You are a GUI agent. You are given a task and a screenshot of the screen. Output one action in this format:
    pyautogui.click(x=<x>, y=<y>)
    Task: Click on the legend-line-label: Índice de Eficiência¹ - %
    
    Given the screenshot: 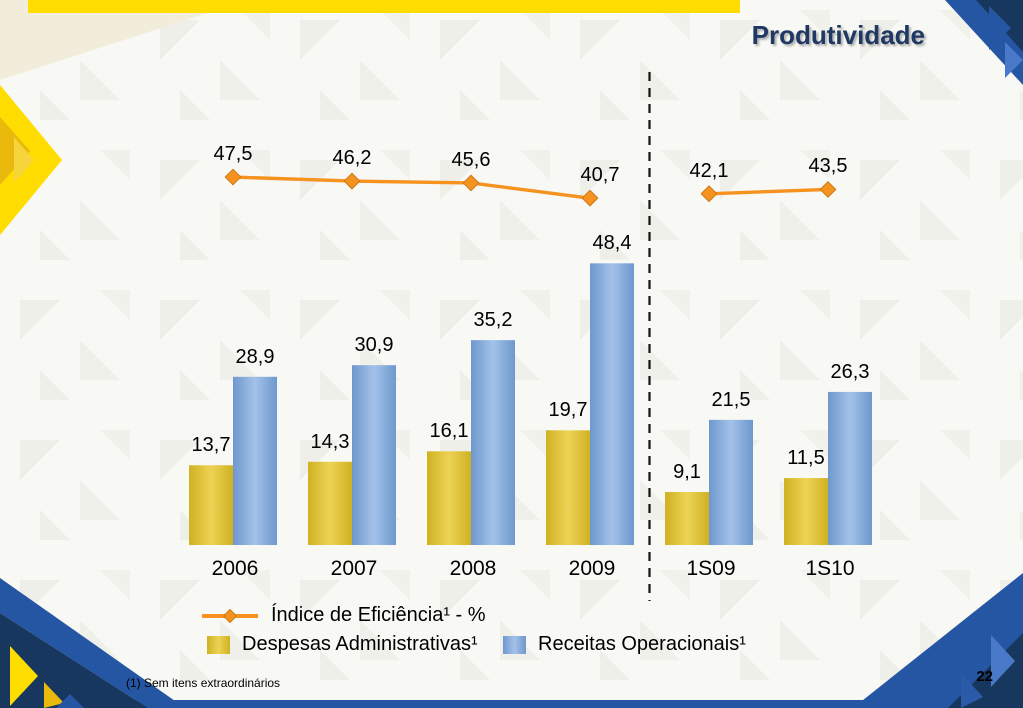 What is the action you would take?
    pyautogui.click(x=378, y=615)
    